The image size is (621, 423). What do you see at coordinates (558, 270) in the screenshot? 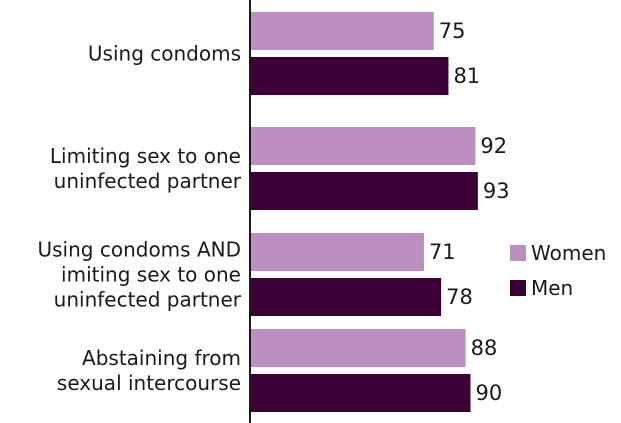
I see `legend: Women Men` at bounding box center [558, 270].